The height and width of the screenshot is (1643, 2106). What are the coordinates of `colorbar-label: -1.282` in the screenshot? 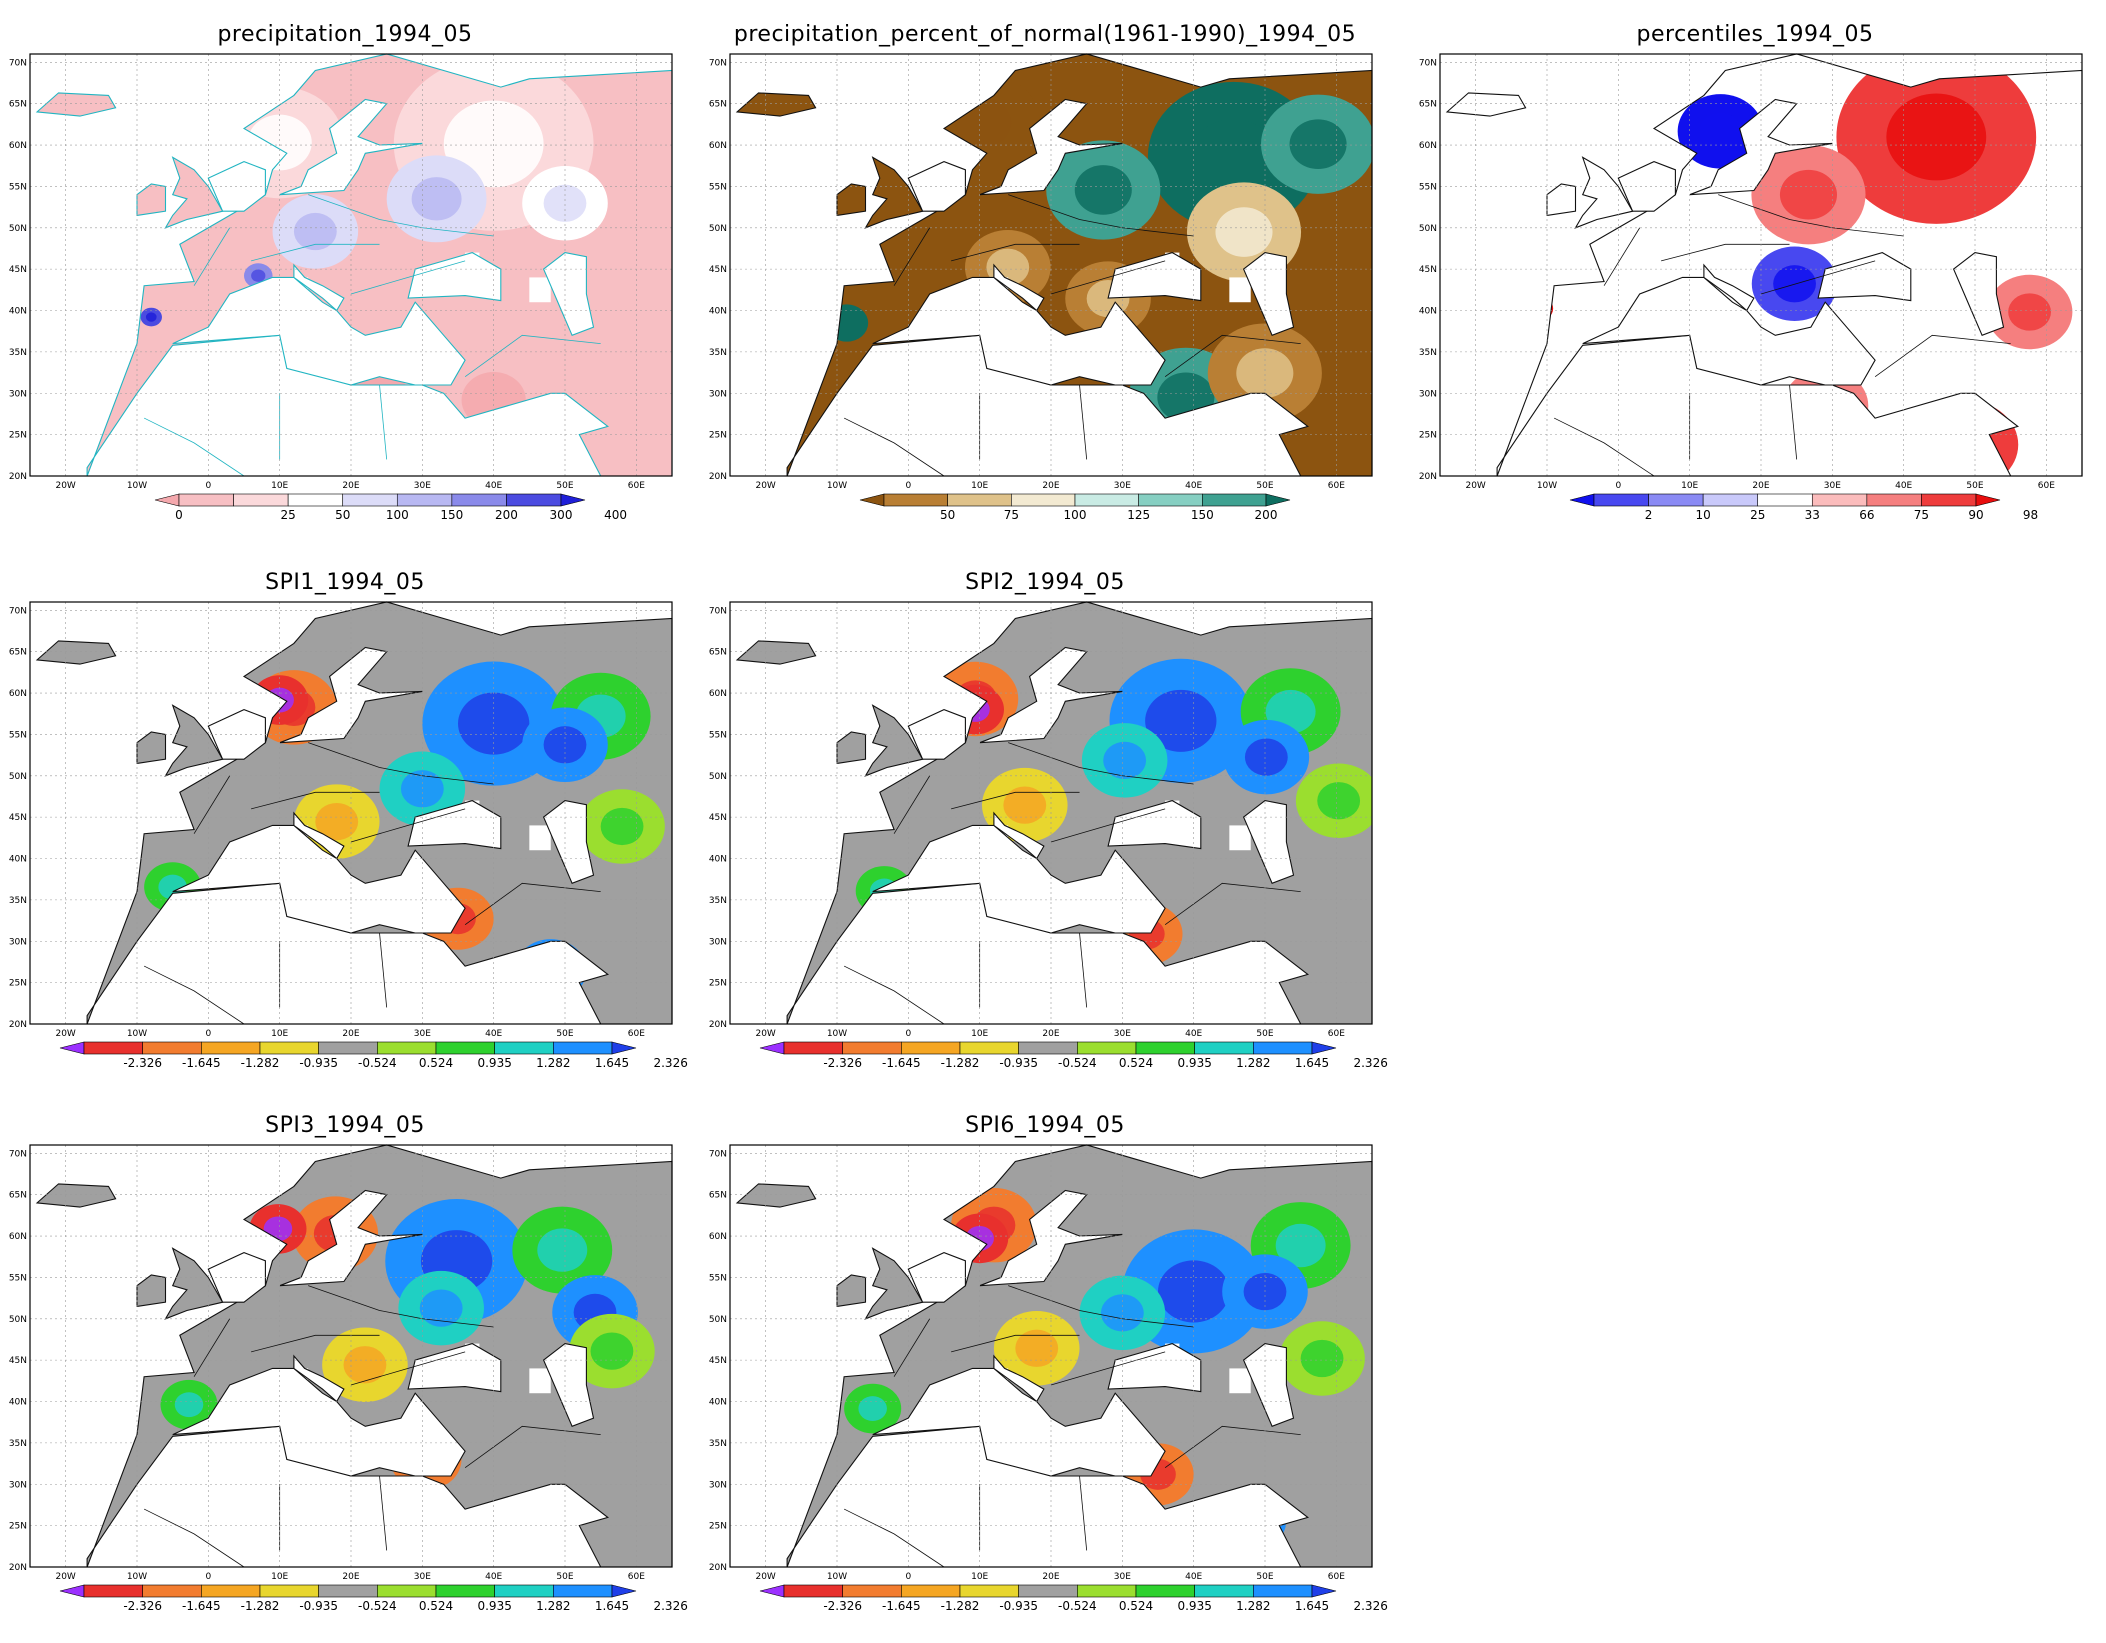 It's located at (960, 1063).